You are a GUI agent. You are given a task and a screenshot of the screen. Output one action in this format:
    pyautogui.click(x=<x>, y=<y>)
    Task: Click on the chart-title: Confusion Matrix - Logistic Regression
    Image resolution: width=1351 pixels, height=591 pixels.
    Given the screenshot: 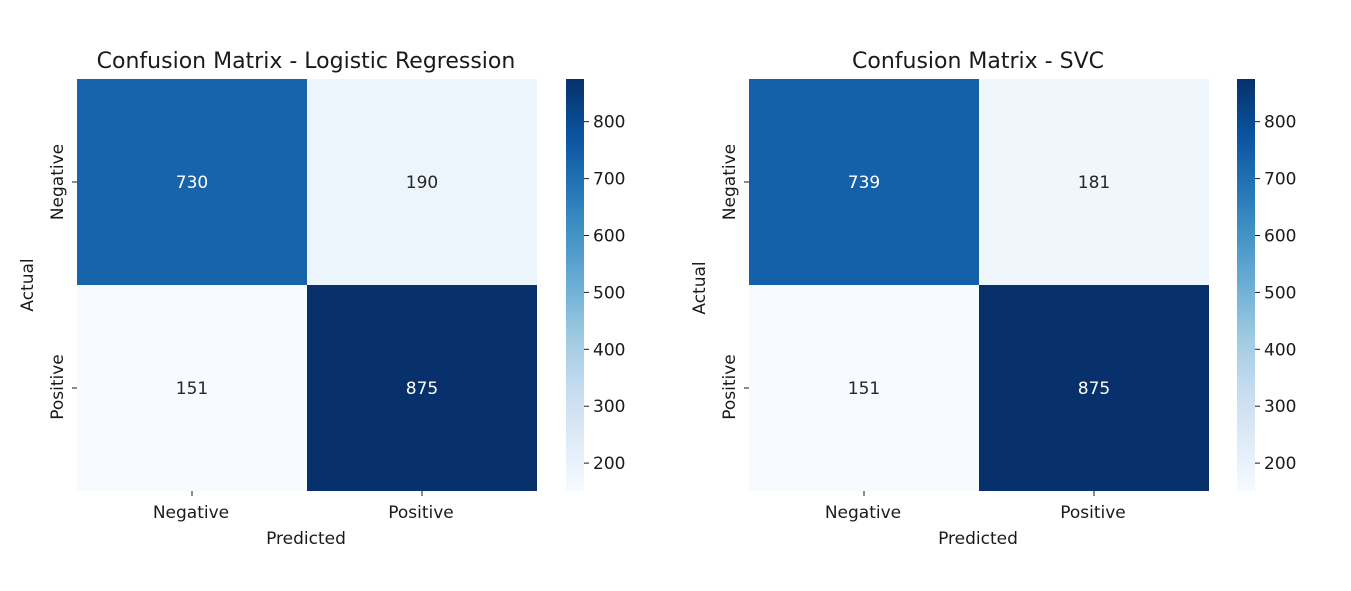 What is the action you would take?
    pyautogui.click(x=306, y=61)
    